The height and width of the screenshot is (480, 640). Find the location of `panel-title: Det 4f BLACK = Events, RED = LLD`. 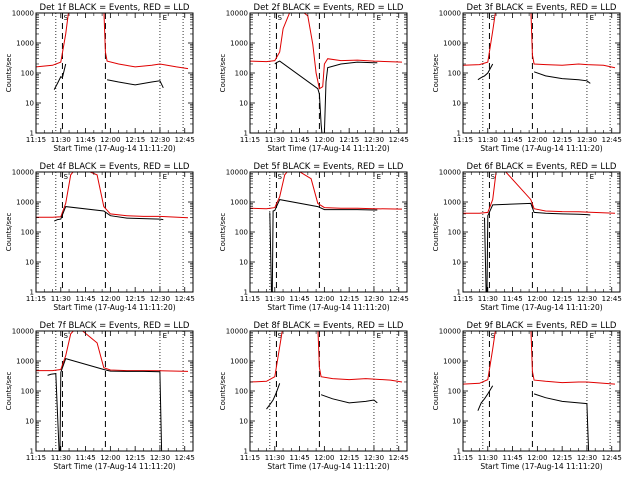

panel-title: Det 4f BLACK = Events, RED = LLD is located at coordinates (115, 167).